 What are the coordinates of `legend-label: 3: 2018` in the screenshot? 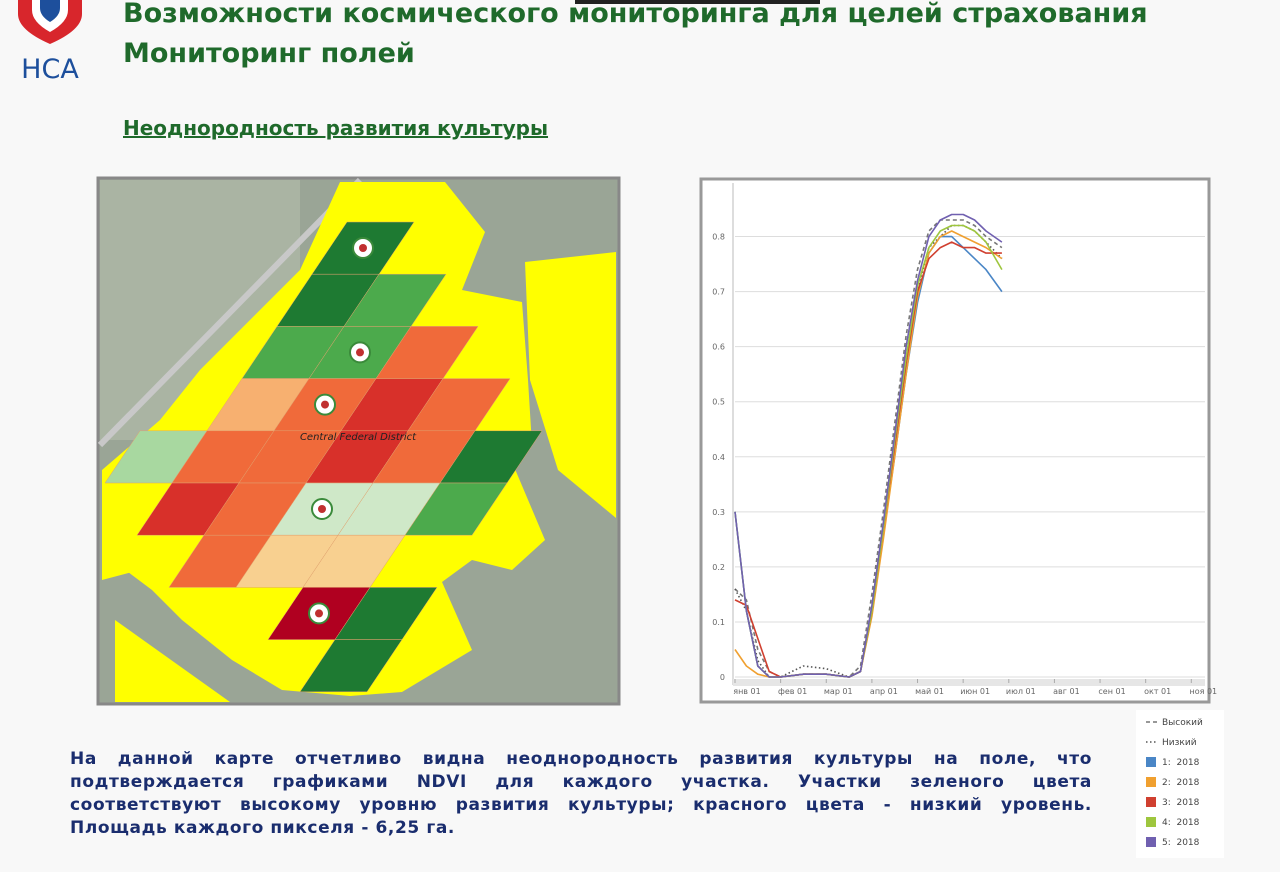 It's located at (1181, 803).